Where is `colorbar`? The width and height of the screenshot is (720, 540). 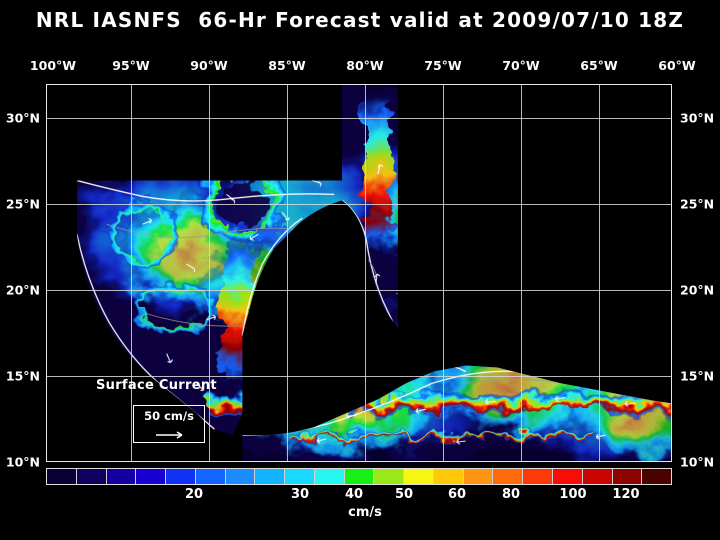
colorbar is located at coordinates (359, 476).